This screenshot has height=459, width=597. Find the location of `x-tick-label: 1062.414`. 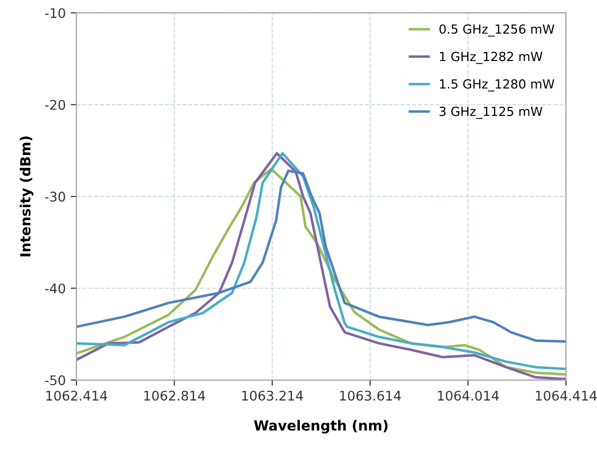

x-tick-label: 1062.414 is located at coordinates (77, 395).